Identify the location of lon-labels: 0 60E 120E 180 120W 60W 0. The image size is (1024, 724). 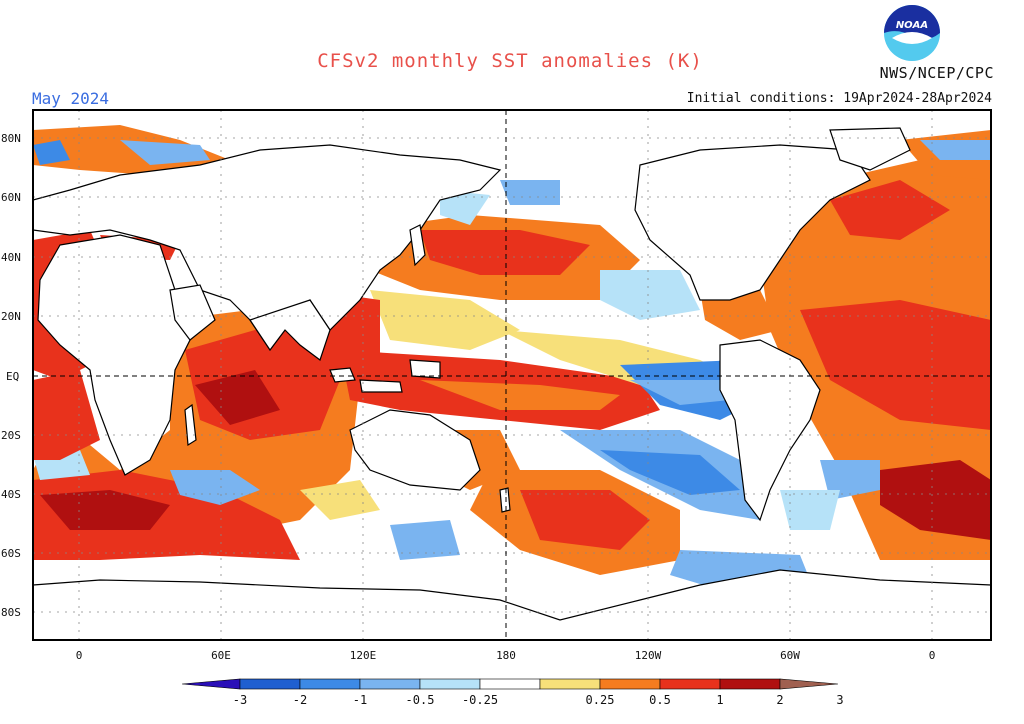
(506, 655).